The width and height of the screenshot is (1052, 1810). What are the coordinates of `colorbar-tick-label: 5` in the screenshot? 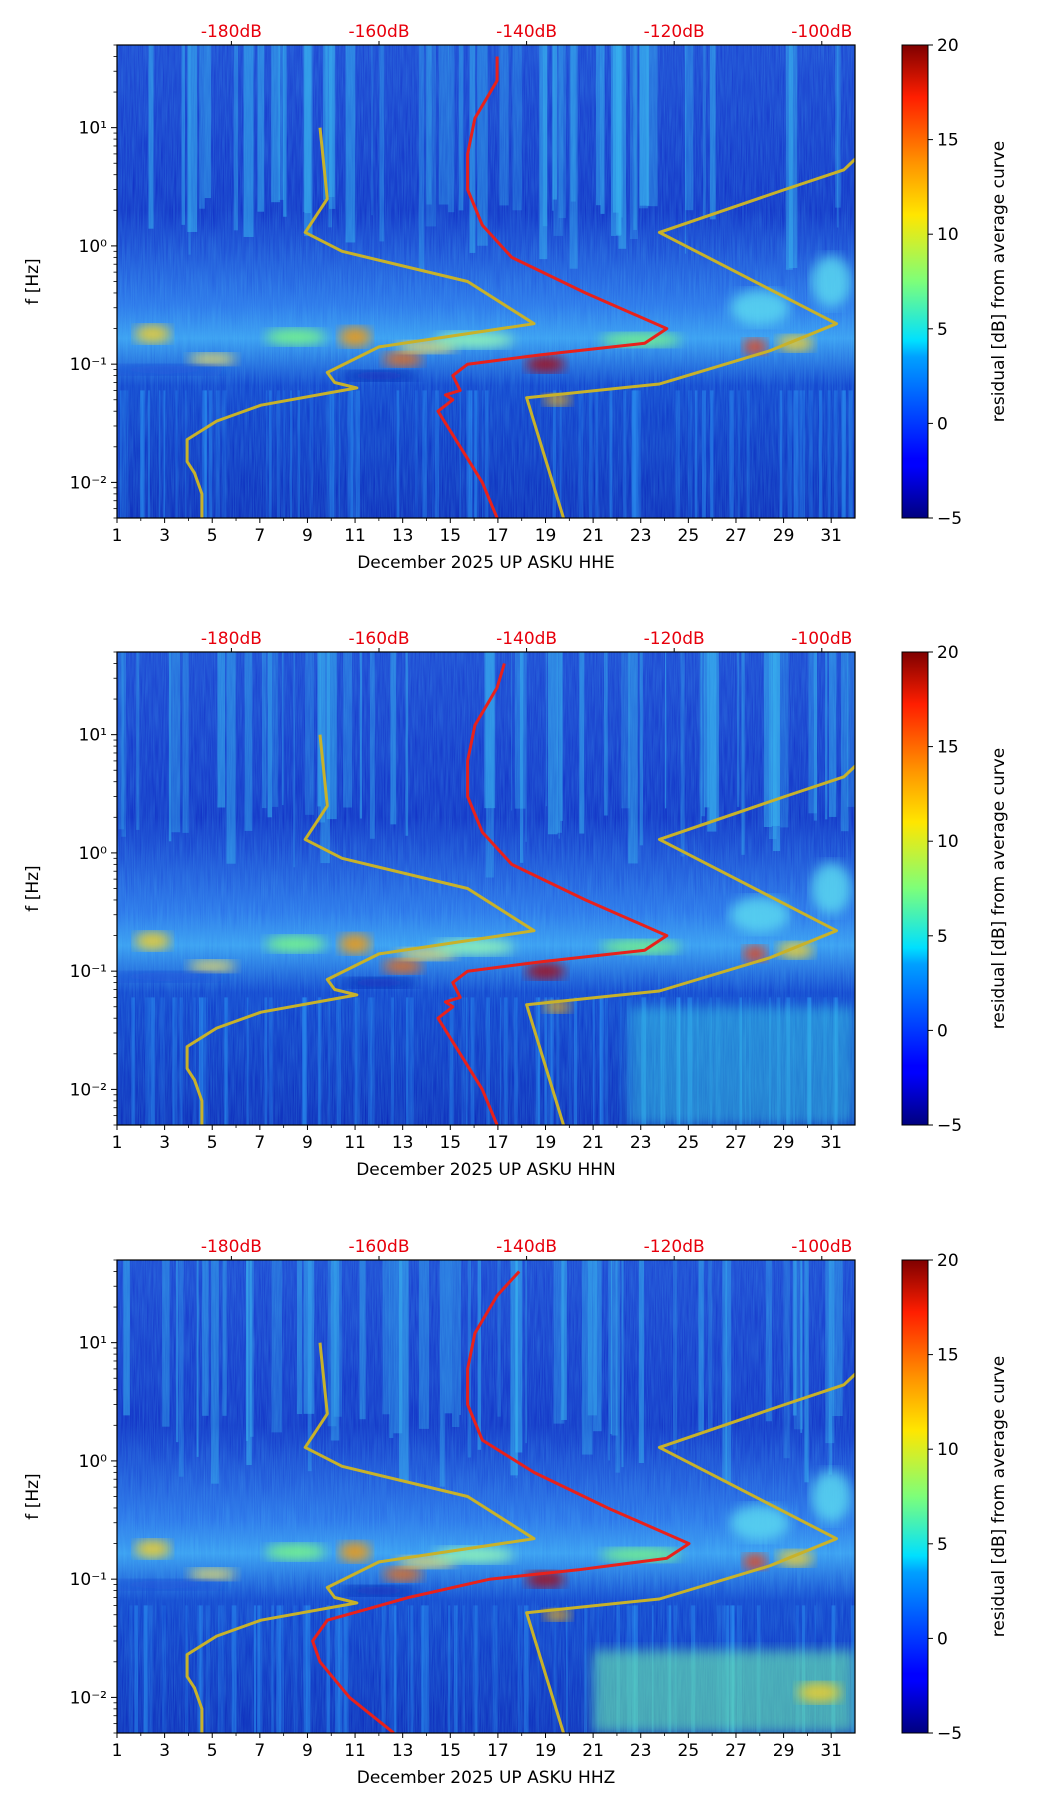 It's located at (942, 937).